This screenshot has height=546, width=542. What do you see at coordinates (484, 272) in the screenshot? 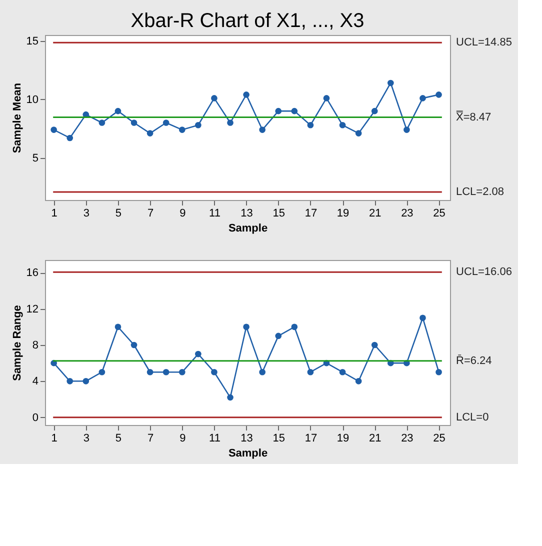
I see `ref-line-label: UCL=16.06` at bounding box center [484, 272].